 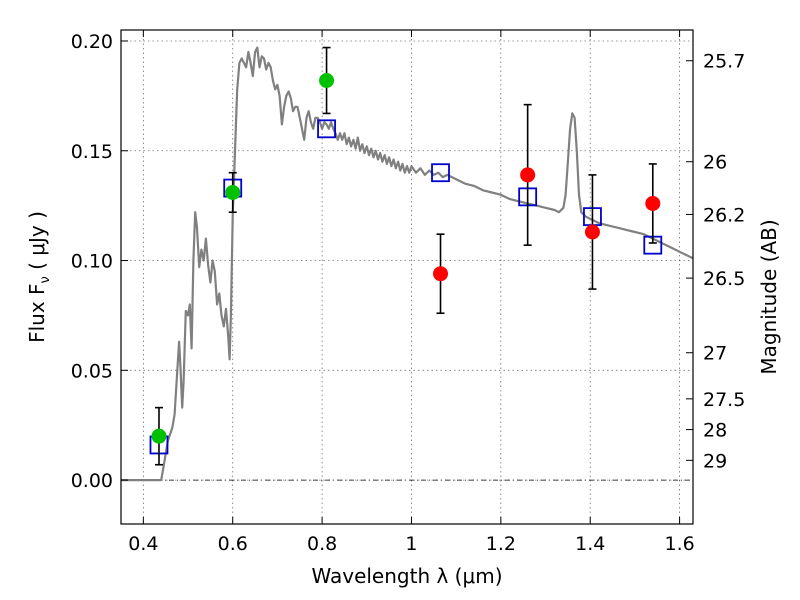 What do you see at coordinates (724, 400) in the screenshot?
I see `right-tick-label: 27.5` at bounding box center [724, 400].